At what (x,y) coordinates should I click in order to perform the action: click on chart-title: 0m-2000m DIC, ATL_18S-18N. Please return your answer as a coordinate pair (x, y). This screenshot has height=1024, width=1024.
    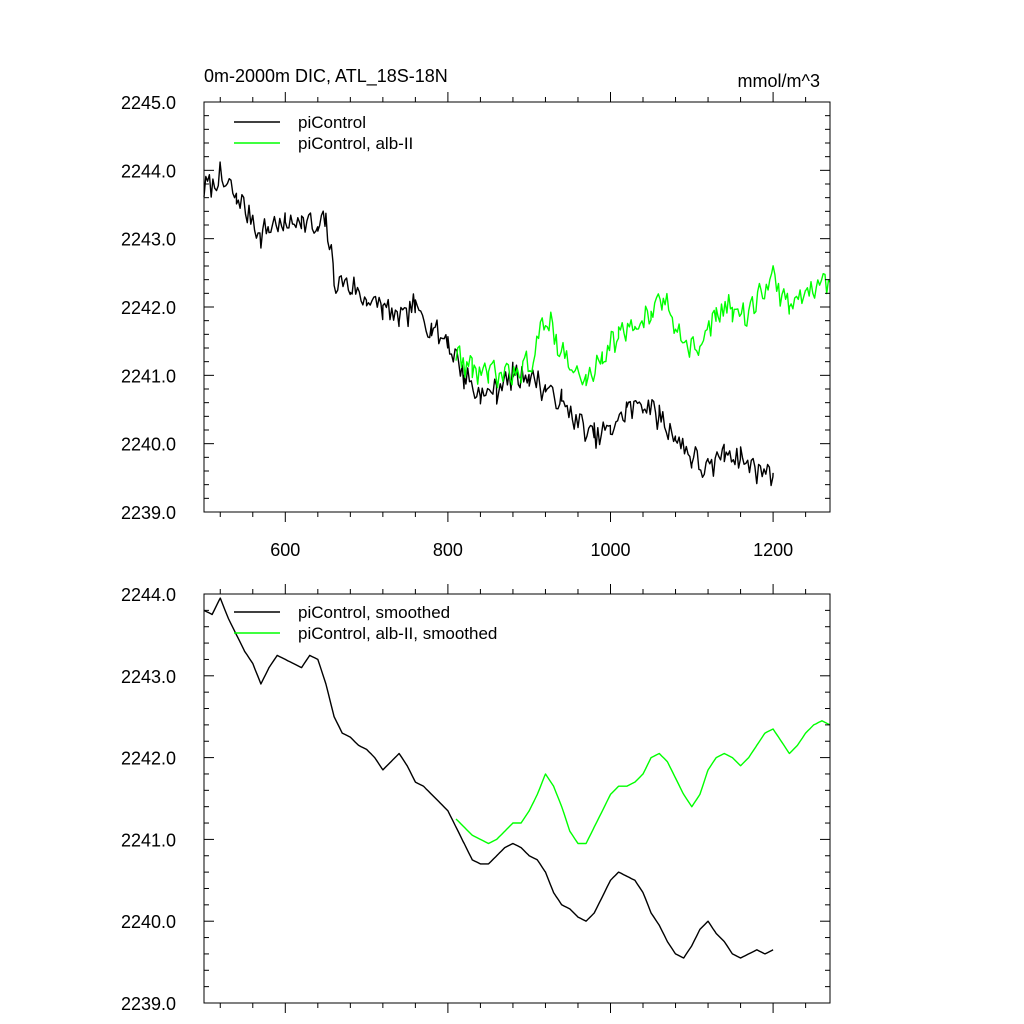
    Looking at the image, I should click on (326, 76).